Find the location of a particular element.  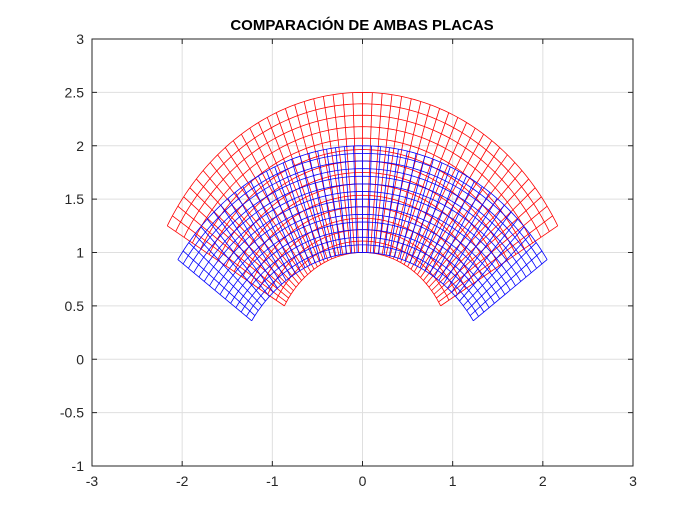

x-tick-label: -3 is located at coordinates (92, 481).